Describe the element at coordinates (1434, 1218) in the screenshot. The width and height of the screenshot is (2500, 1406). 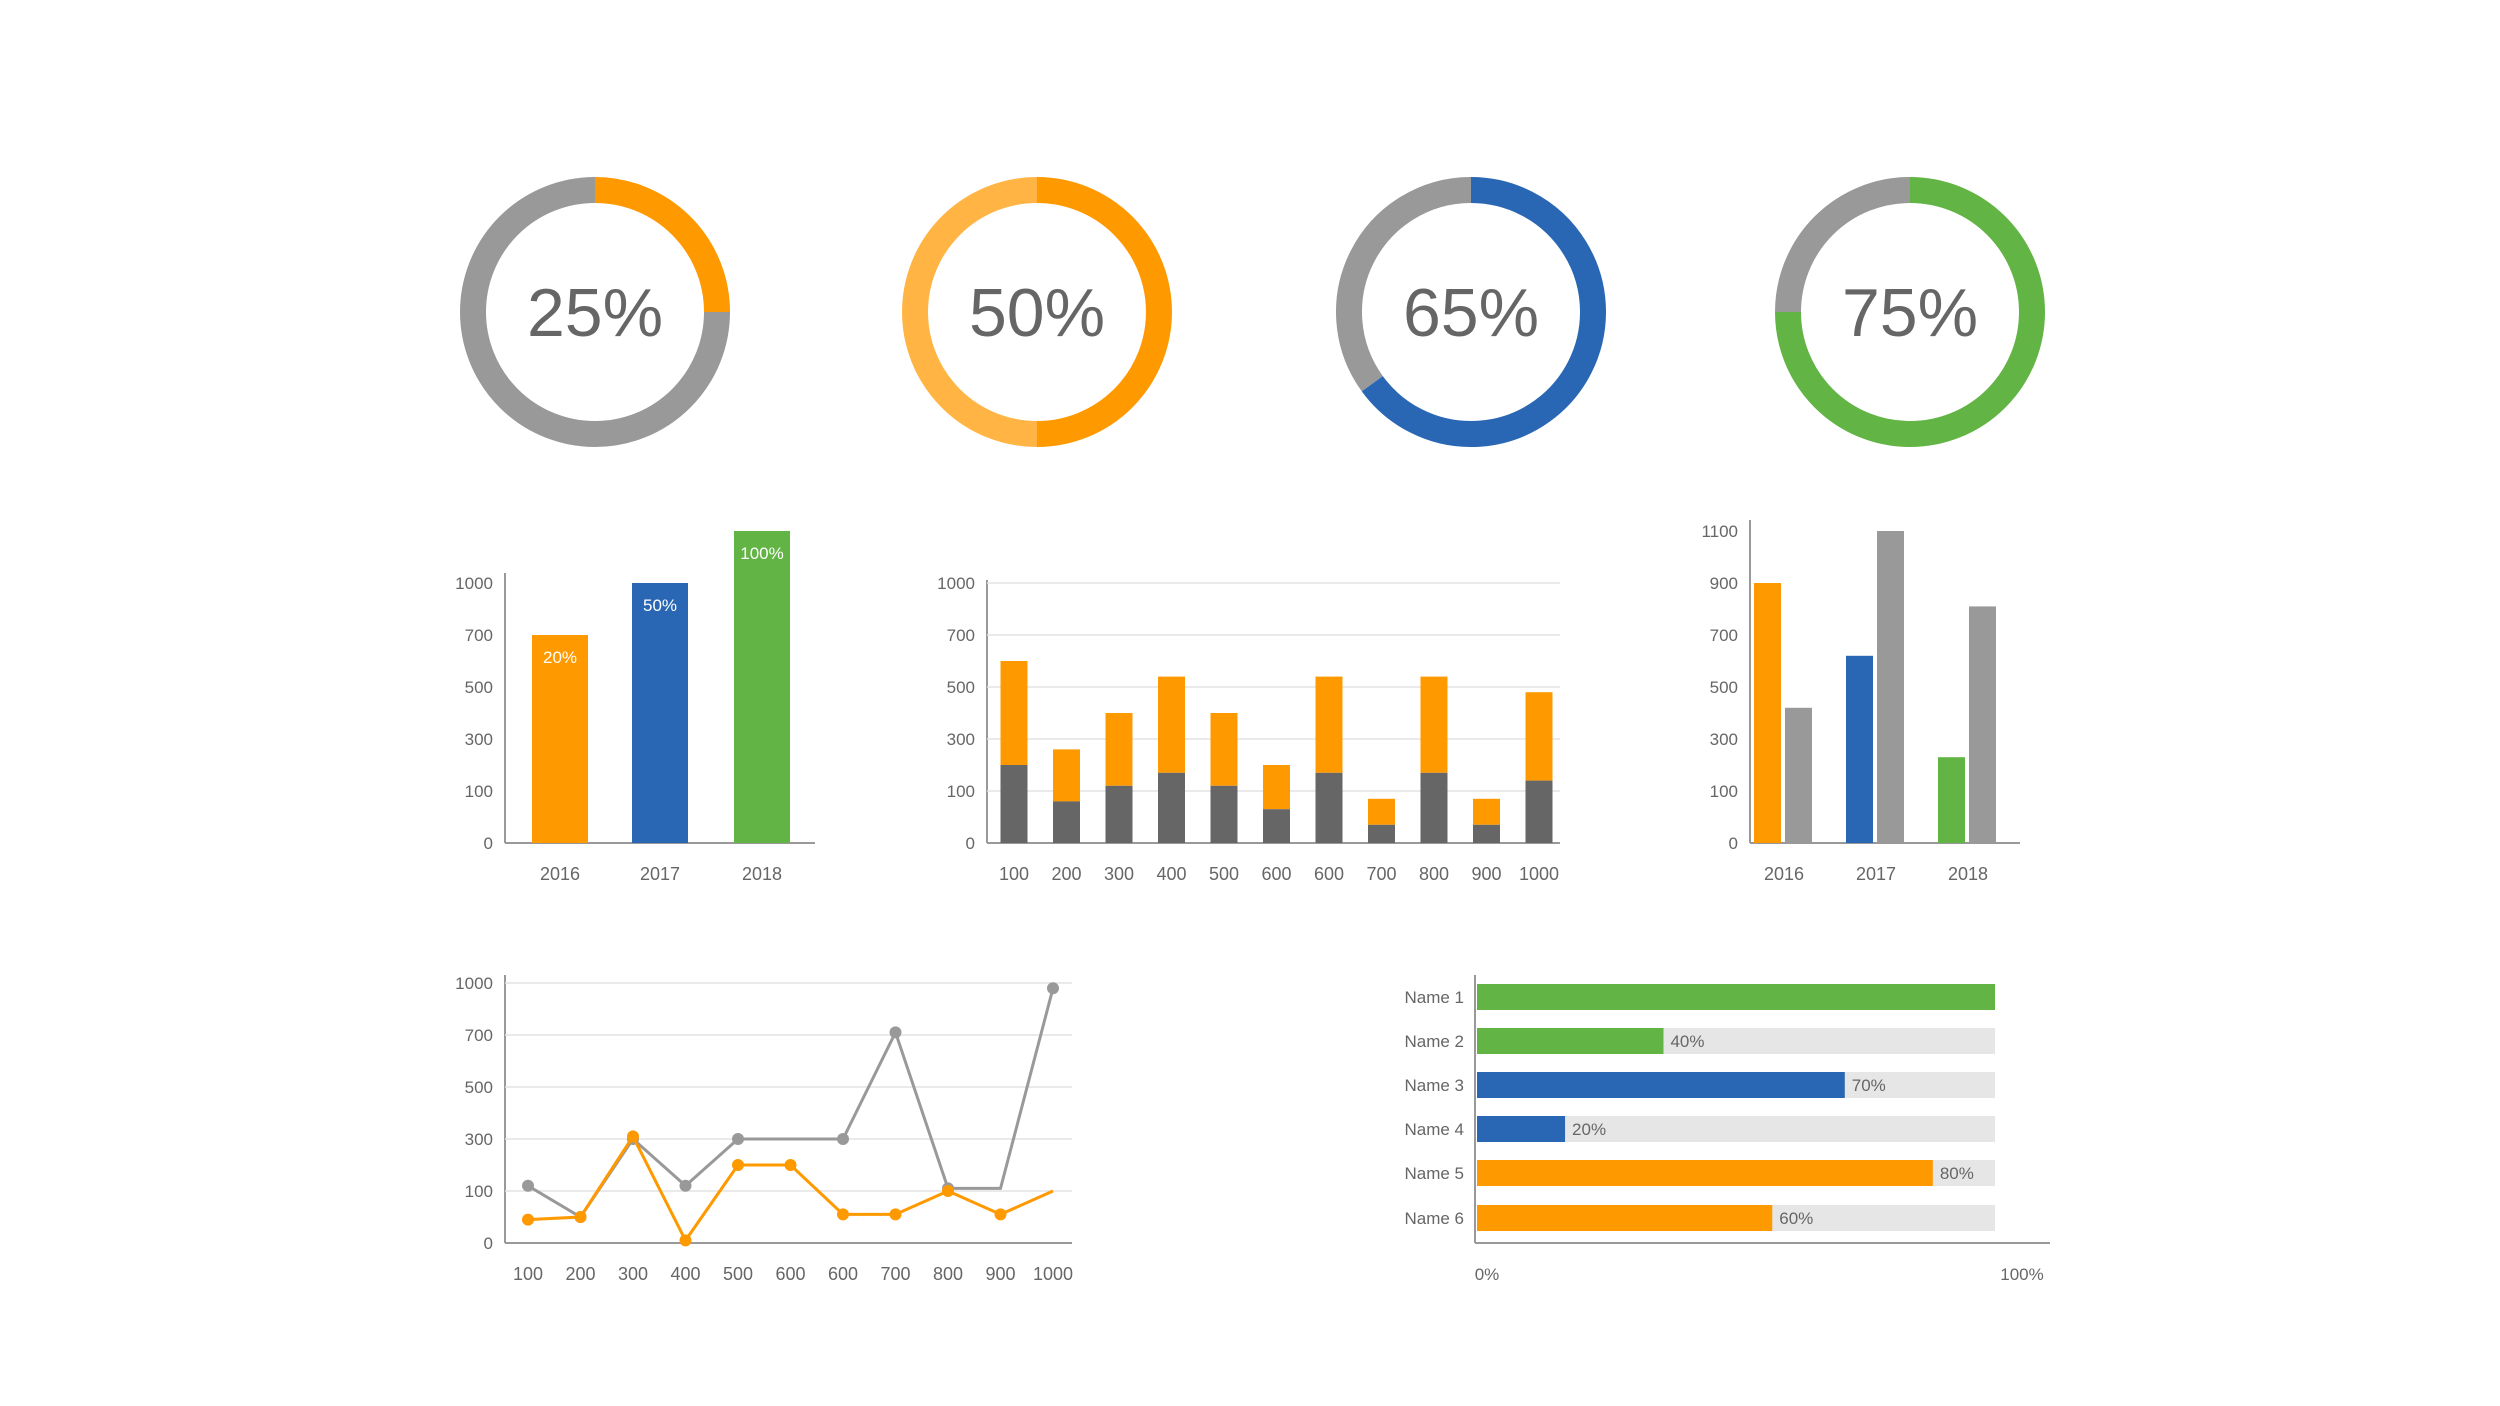
I see `y-tick-label: Name 6` at that location.